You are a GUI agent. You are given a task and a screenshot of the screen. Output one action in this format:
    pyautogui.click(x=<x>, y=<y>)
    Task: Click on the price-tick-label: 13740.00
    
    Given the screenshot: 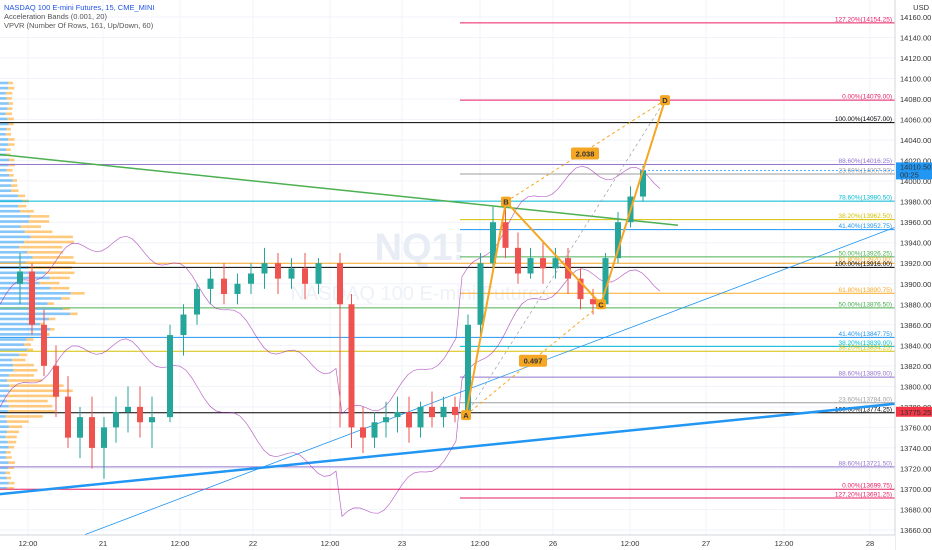 What is the action you would take?
    pyautogui.click(x=915, y=448)
    